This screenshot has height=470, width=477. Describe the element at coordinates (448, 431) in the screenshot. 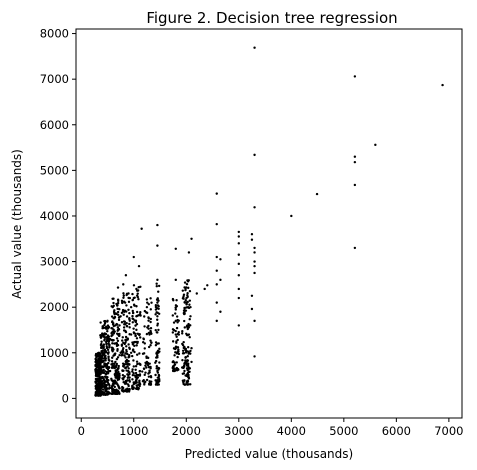

I see `x-tick-label-7: 7000` at that location.